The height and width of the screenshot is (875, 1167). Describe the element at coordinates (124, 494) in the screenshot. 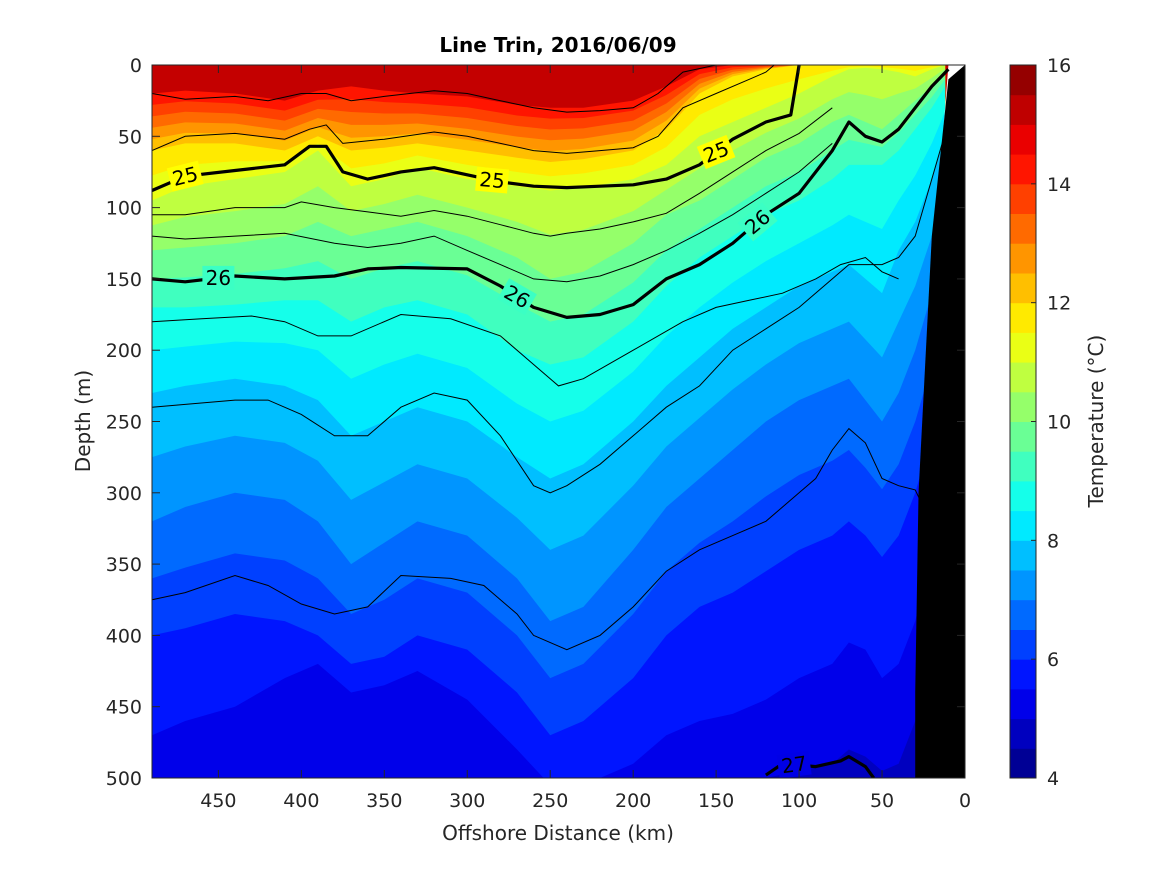

I see `y-tick-label: 300` at that location.